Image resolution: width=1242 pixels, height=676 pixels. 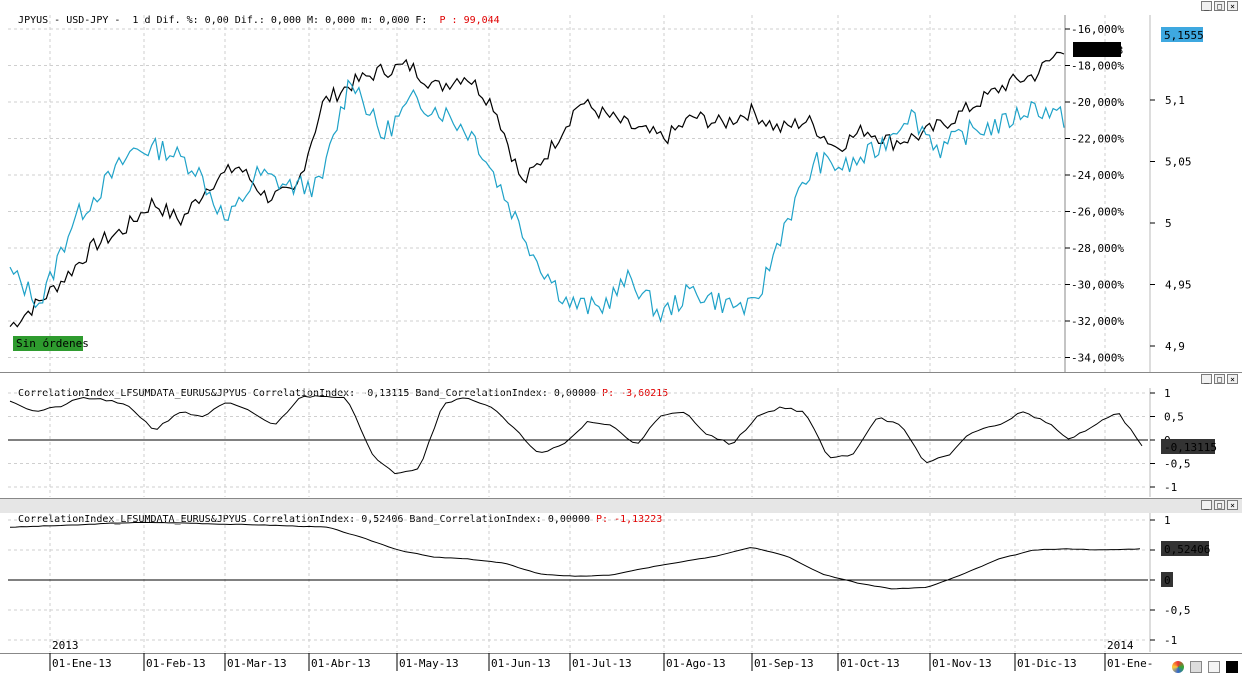 I want to click on date-label: 01-Nov-13, so click(x=962, y=663).